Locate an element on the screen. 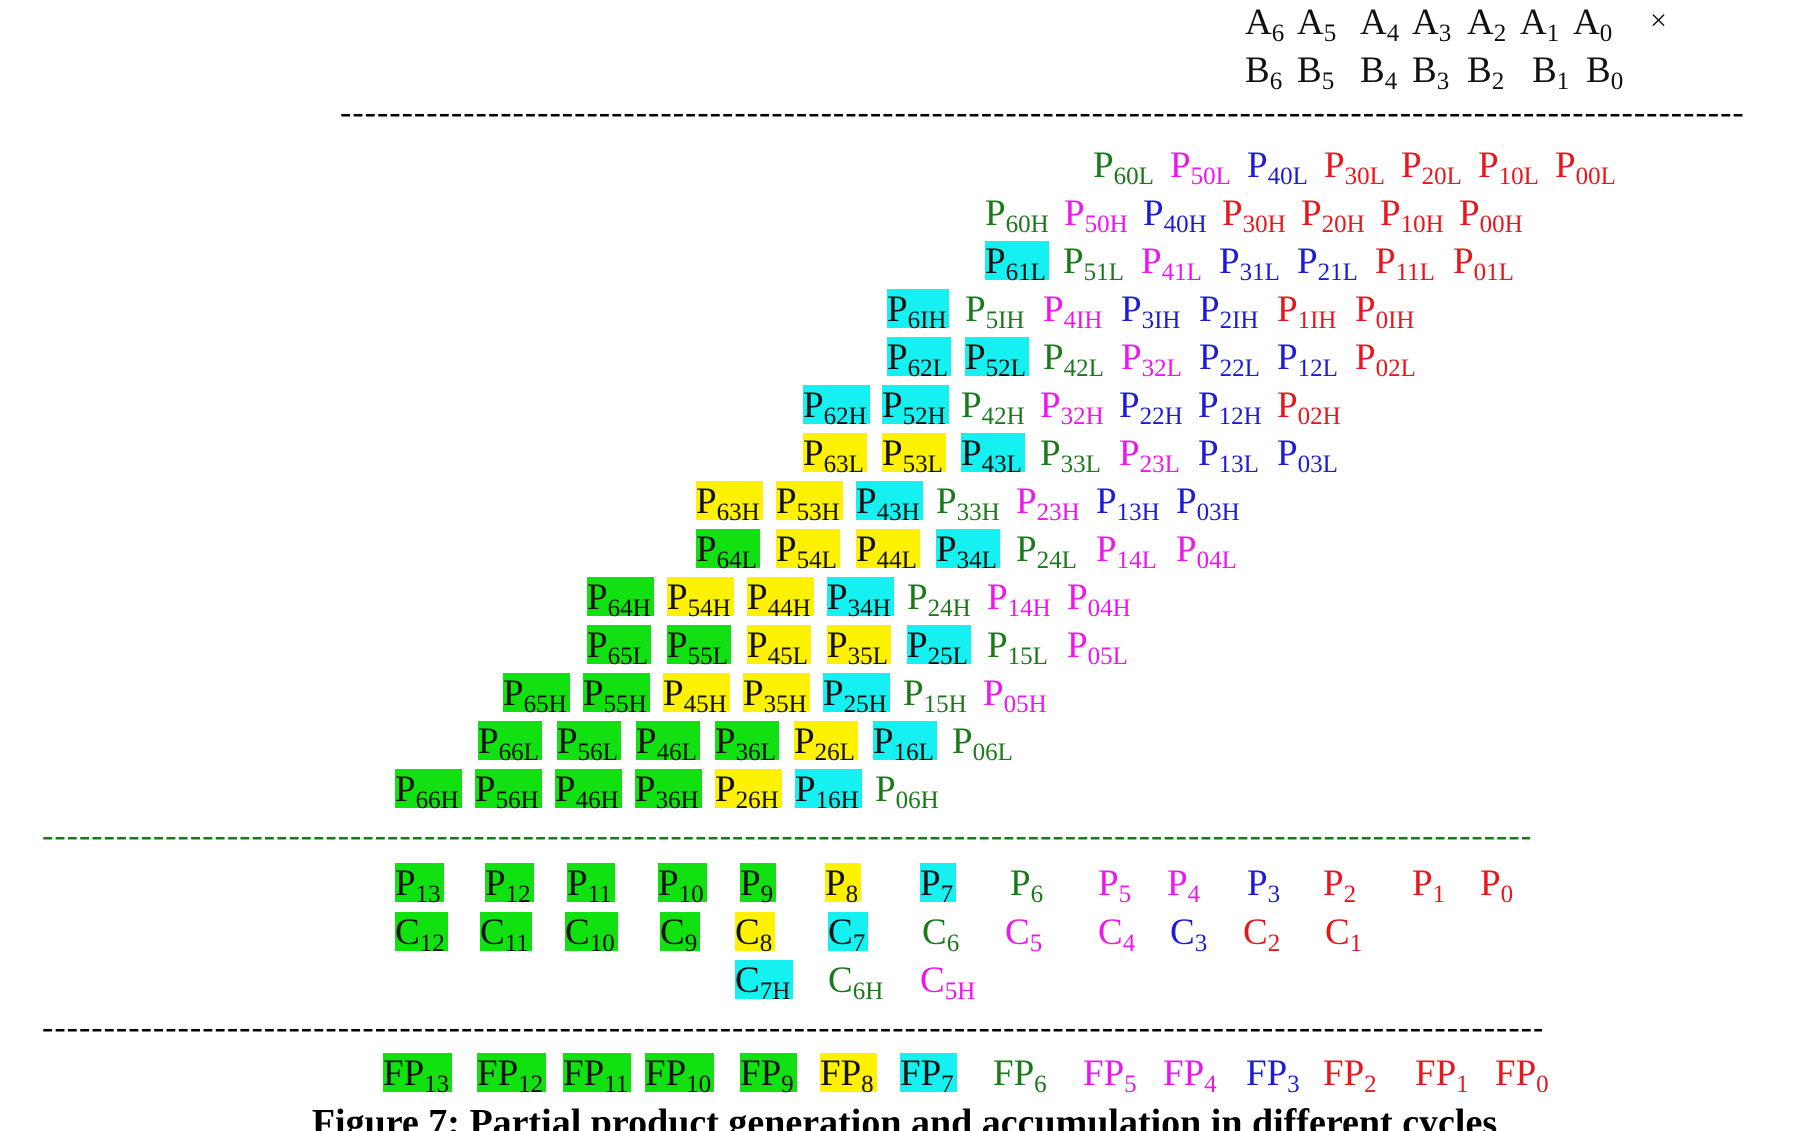  partial-product-term: P32H is located at coordinates (1073, 407).